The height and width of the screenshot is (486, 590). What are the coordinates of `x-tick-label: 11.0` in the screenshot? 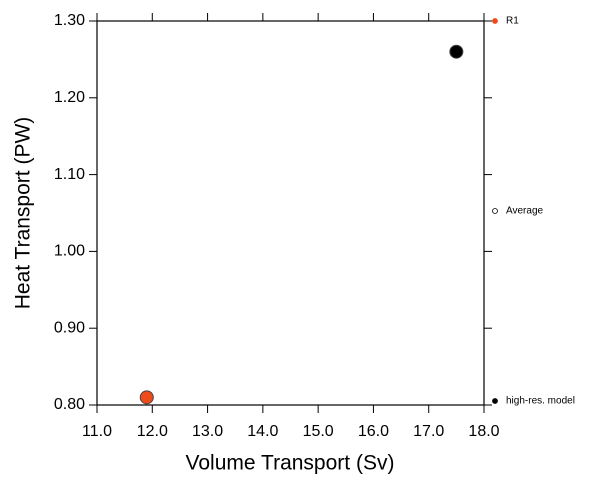 It's located at (97, 431).